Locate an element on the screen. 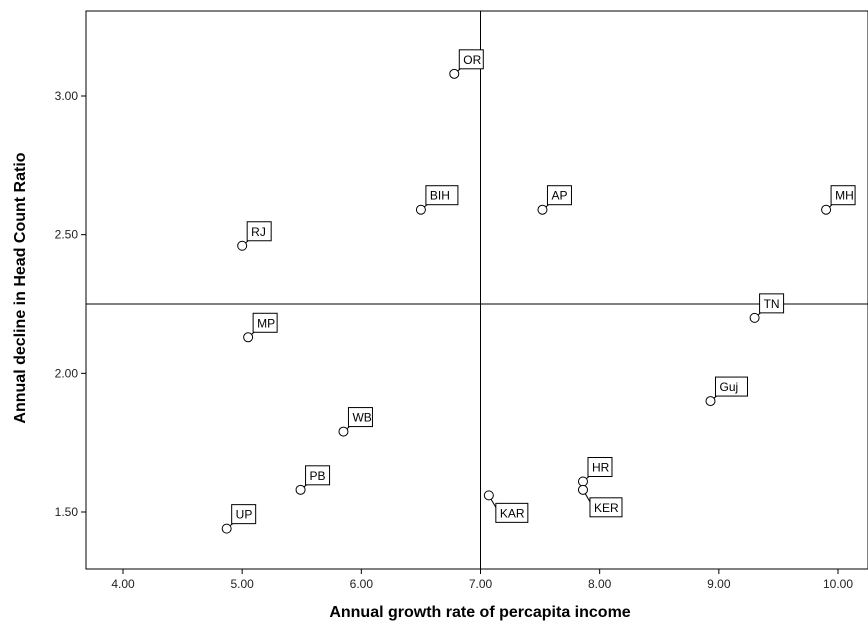 The image size is (868, 625). point-label: KAR is located at coordinates (512, 513).